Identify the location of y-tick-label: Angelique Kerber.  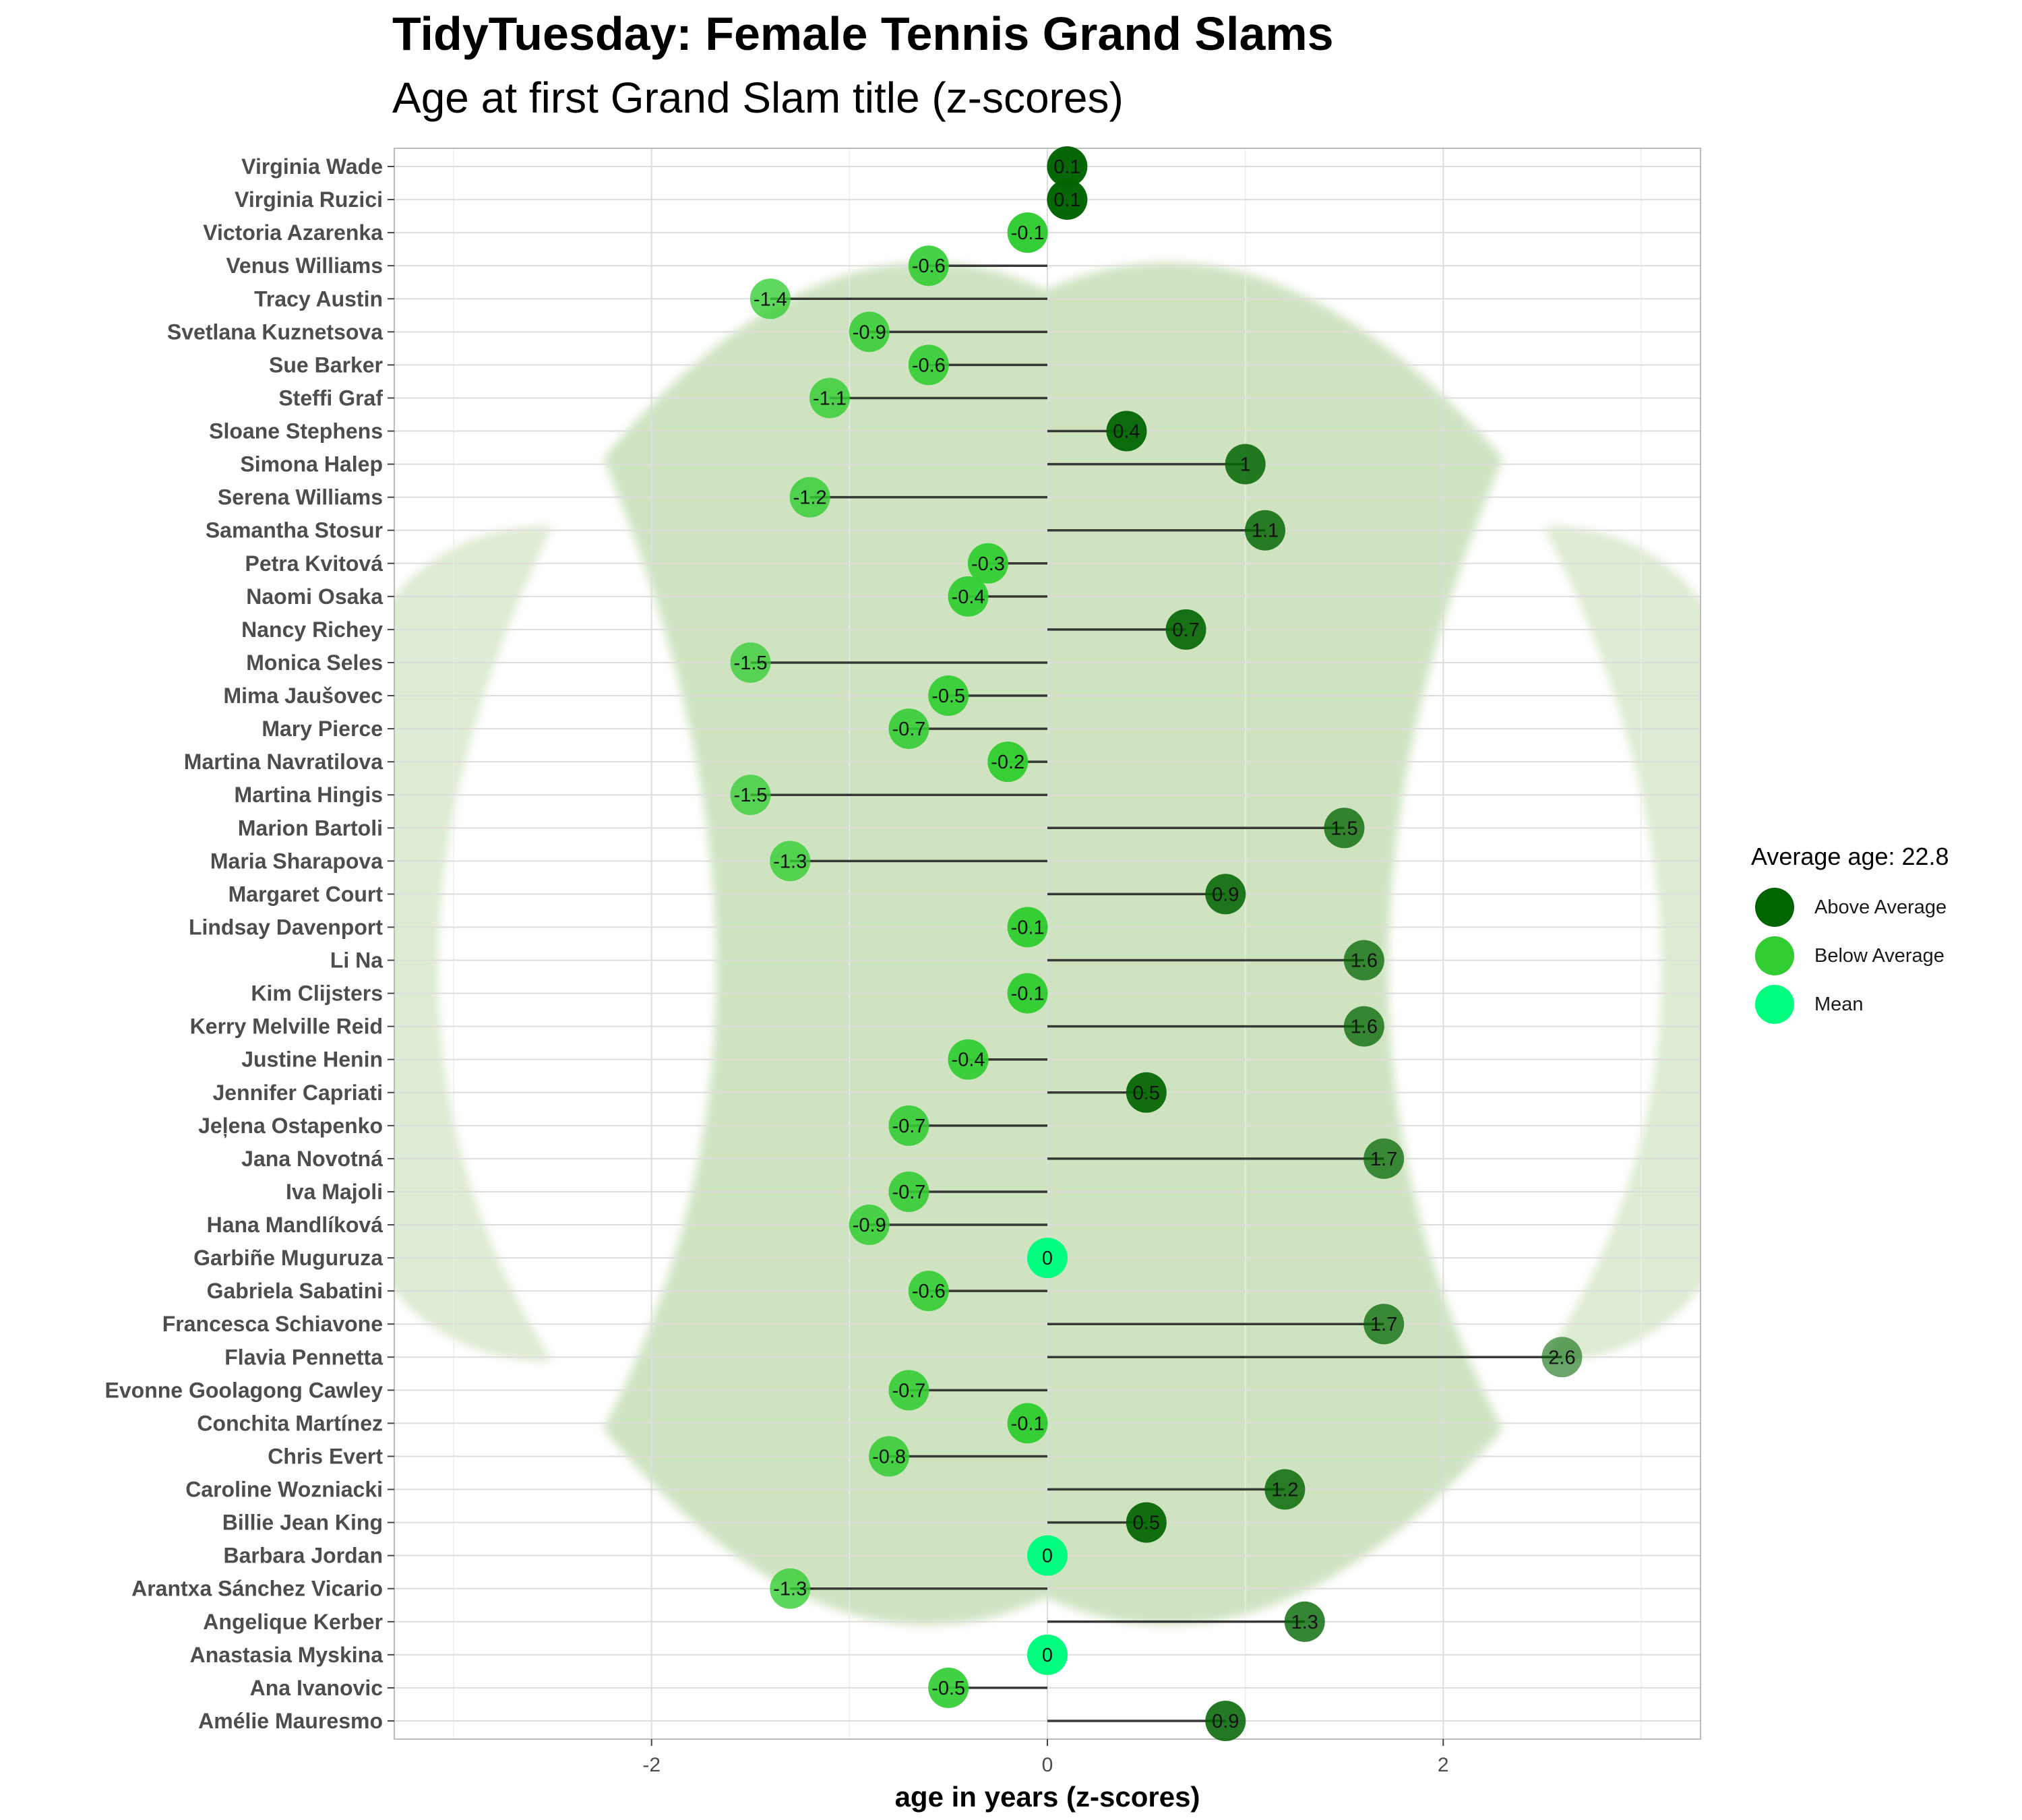
(293, 1622).